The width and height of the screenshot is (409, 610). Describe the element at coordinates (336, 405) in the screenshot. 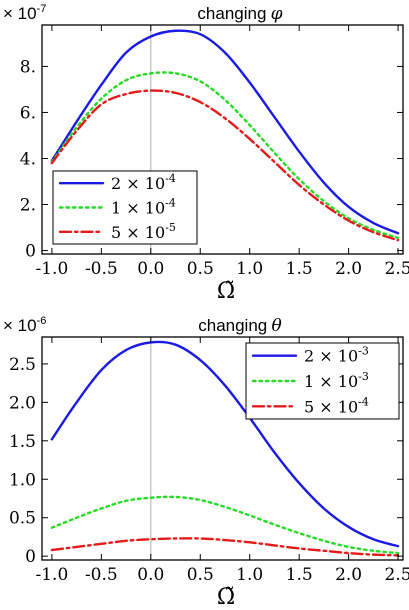

I see `legend-label-3: 5 × 10⁻⁴` at that location.